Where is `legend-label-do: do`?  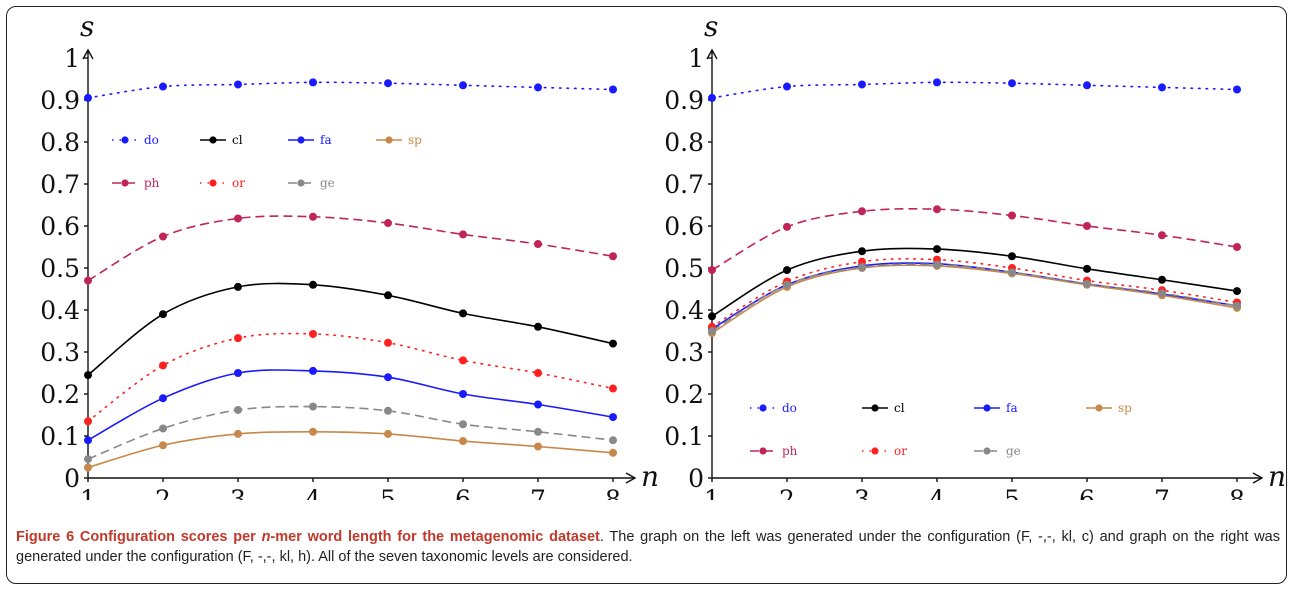
legend-label-do: do is located at coordinates (151, 140).